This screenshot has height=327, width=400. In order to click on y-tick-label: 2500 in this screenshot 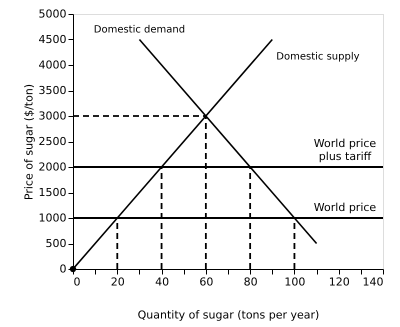, I will do `click(52, 141)`.